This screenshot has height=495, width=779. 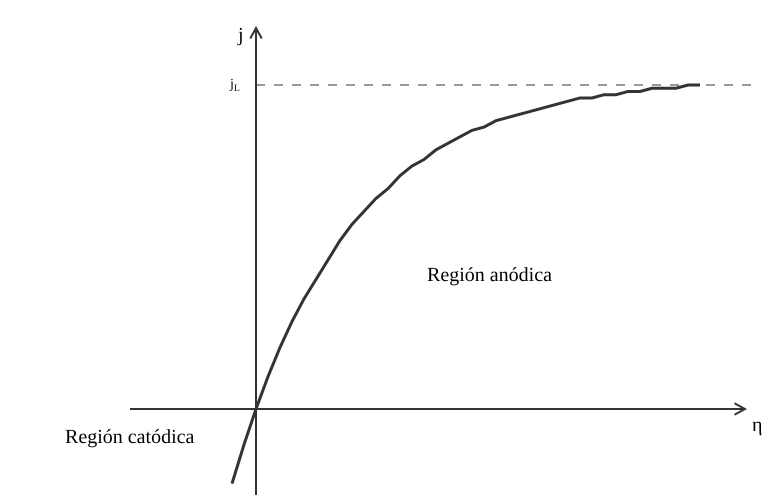 What do you see at coordinates (240, 35) in the screenshot?
I see `y-axis-title: j` at bounding box center [240, 35].